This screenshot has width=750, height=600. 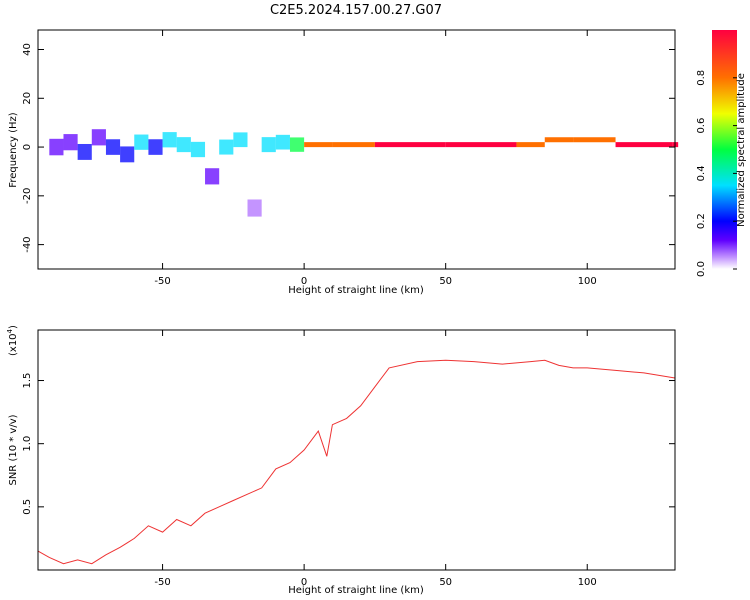 What do you see at coordinates (724, 149) in the screenshot?
I see `colorbar-gradient` at bounding box center [724, 149].